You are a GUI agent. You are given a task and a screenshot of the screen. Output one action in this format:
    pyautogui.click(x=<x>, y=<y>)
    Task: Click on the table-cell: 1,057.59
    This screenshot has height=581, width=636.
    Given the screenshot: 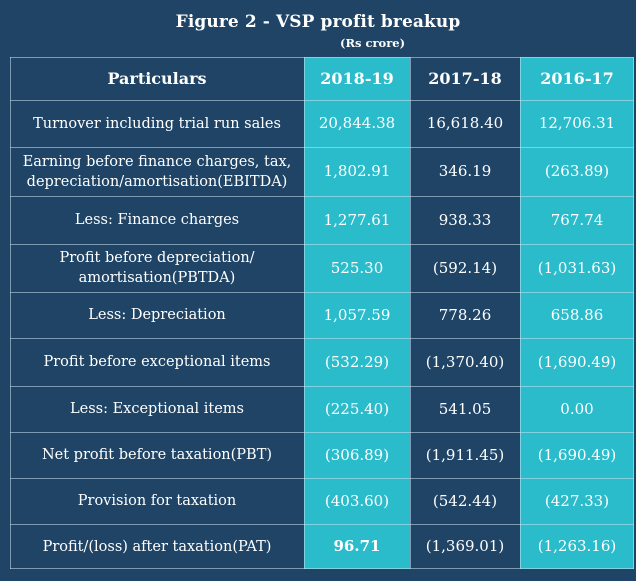 What is the action you would take?
    pyautogui.click(x=357, y=314)
    